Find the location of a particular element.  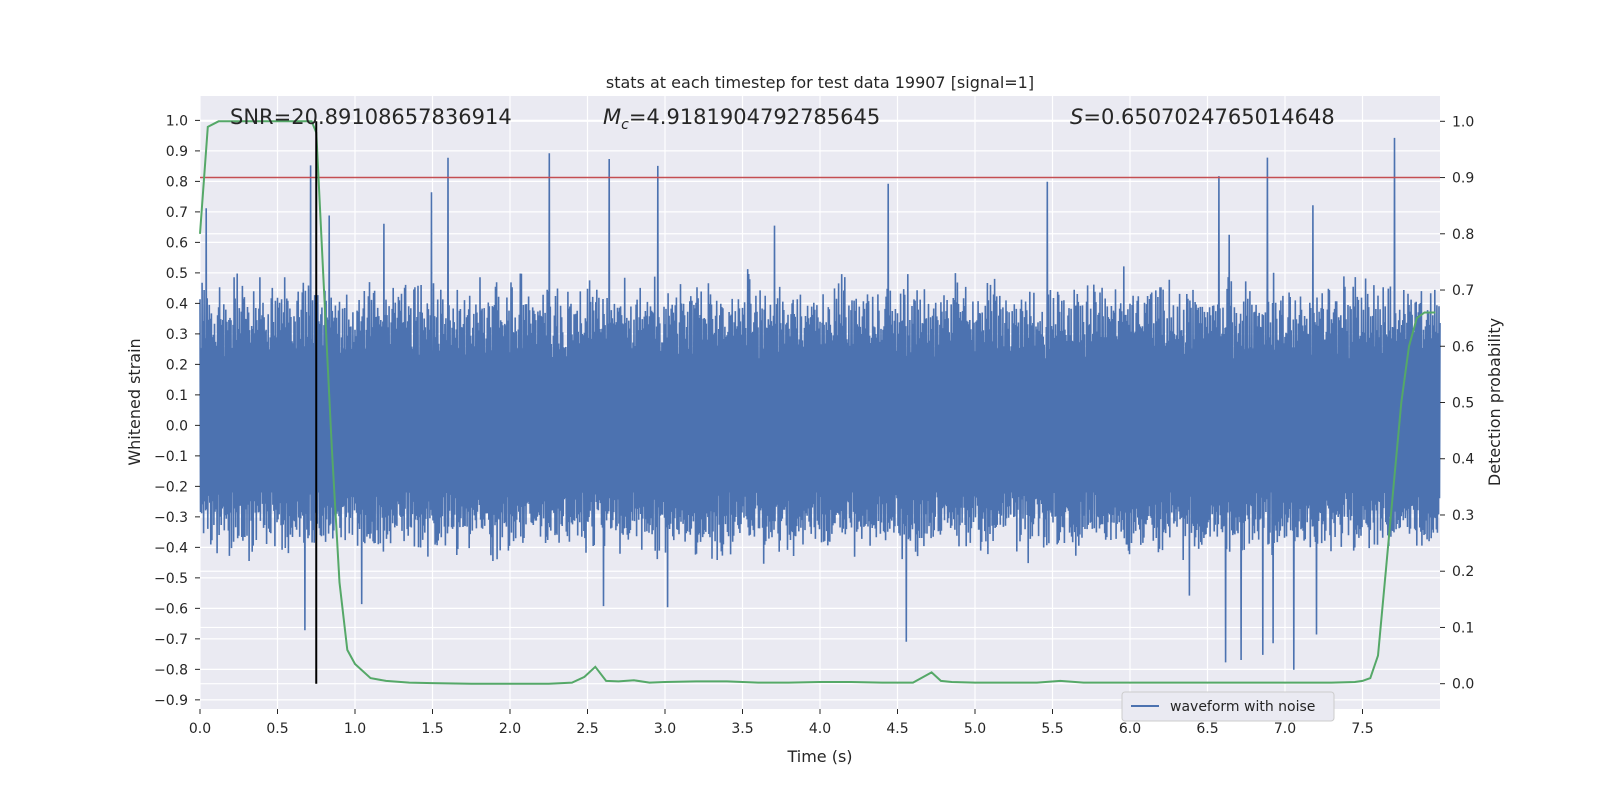

y-tick-label: 0.0 is located at coordinates (177, 426).